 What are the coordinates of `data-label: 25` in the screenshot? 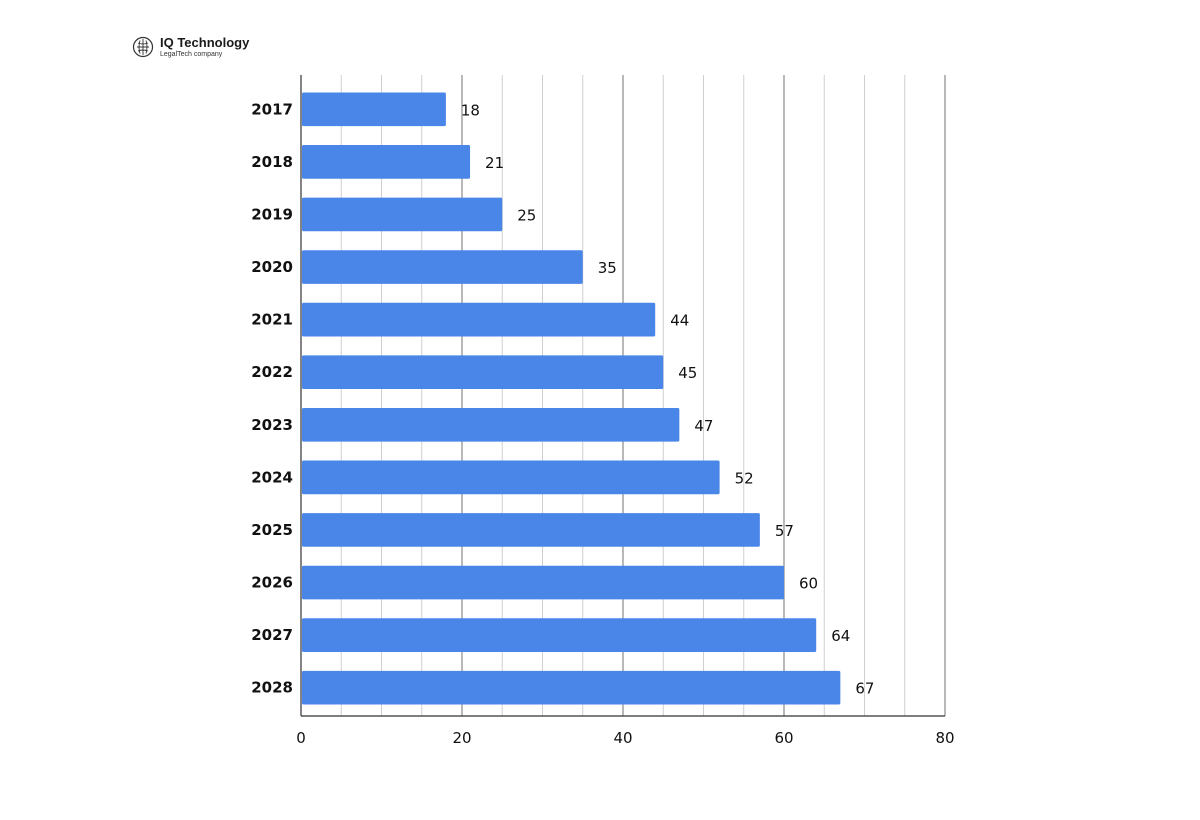 It's located at (526, 215).